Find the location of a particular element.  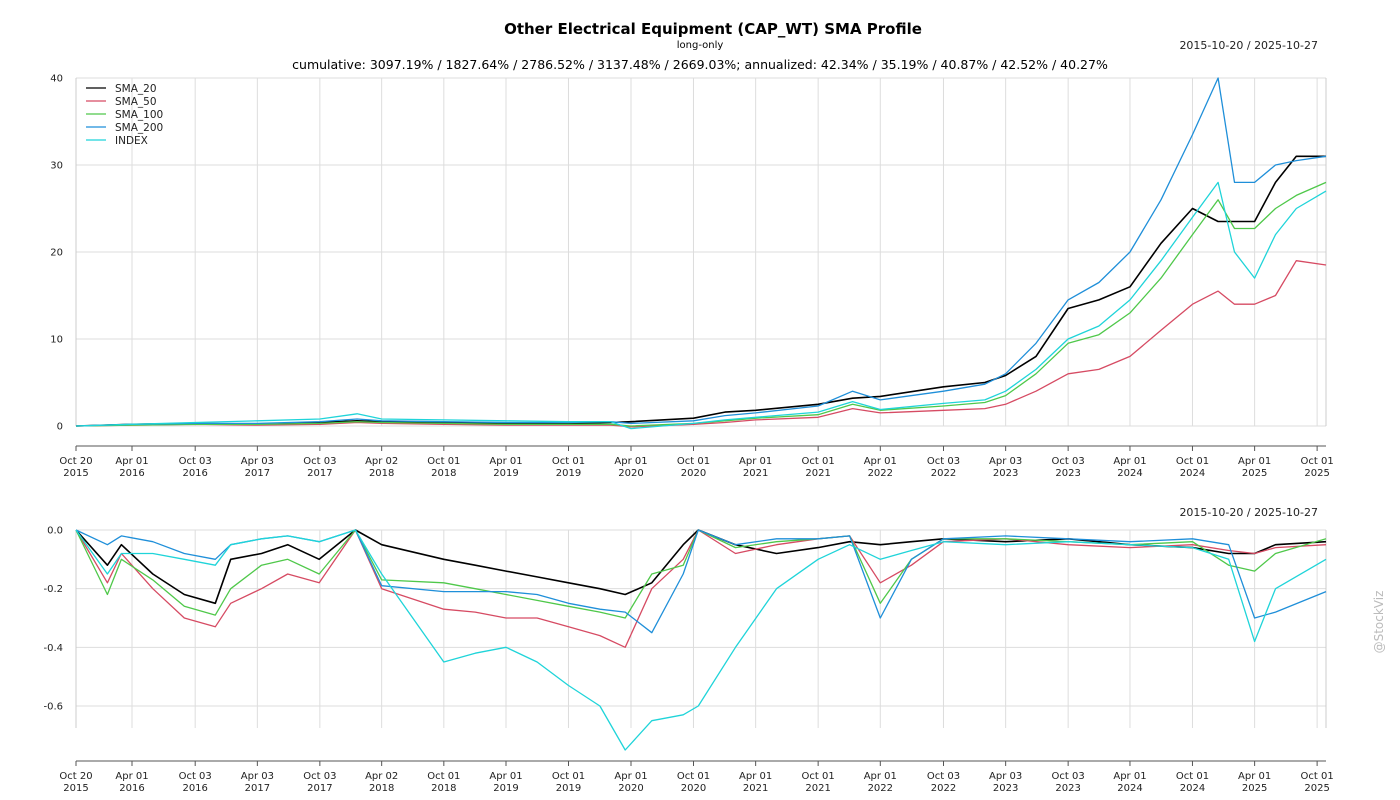

y-tick-label: -0.4 is located at coordinates (53, 648).